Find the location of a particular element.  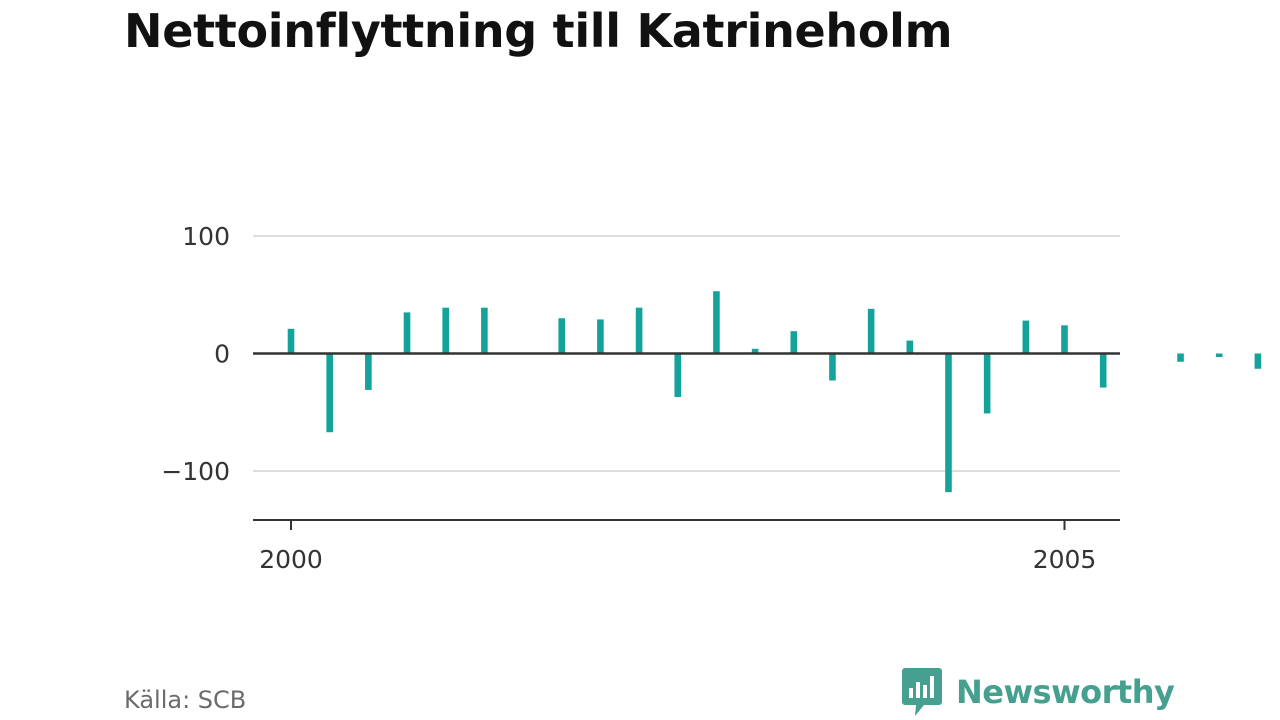

brand-name: Newsworthy is located at coordinates (1065, 692).